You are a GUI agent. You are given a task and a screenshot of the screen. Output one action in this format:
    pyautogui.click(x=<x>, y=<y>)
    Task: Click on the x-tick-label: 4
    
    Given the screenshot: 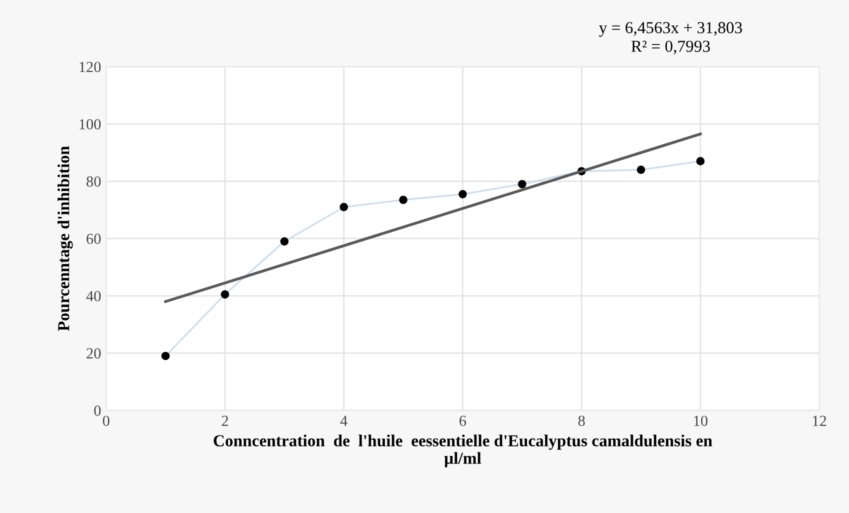 What is the action you would take?
    pyautogui.click(x=344, y=421)
    